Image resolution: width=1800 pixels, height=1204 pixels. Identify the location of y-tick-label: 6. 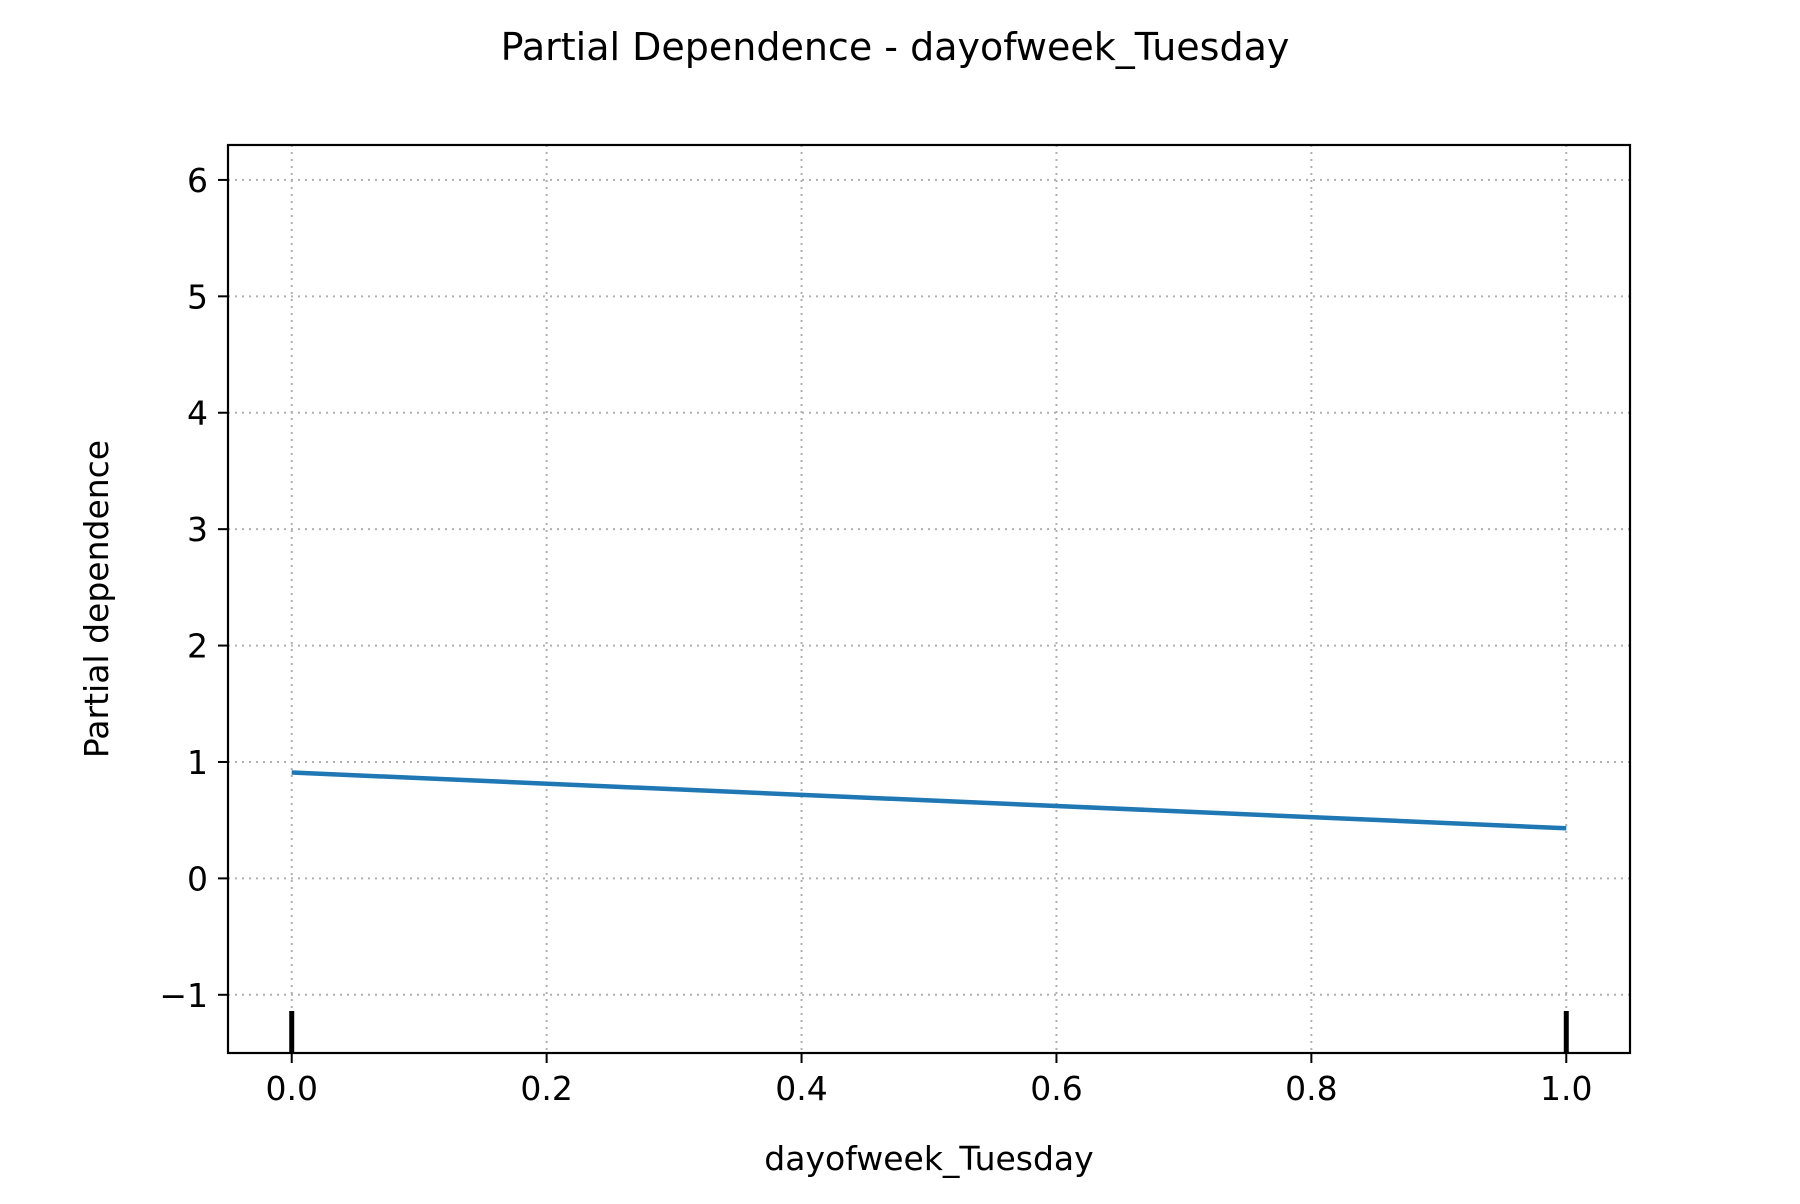
(197, 180).